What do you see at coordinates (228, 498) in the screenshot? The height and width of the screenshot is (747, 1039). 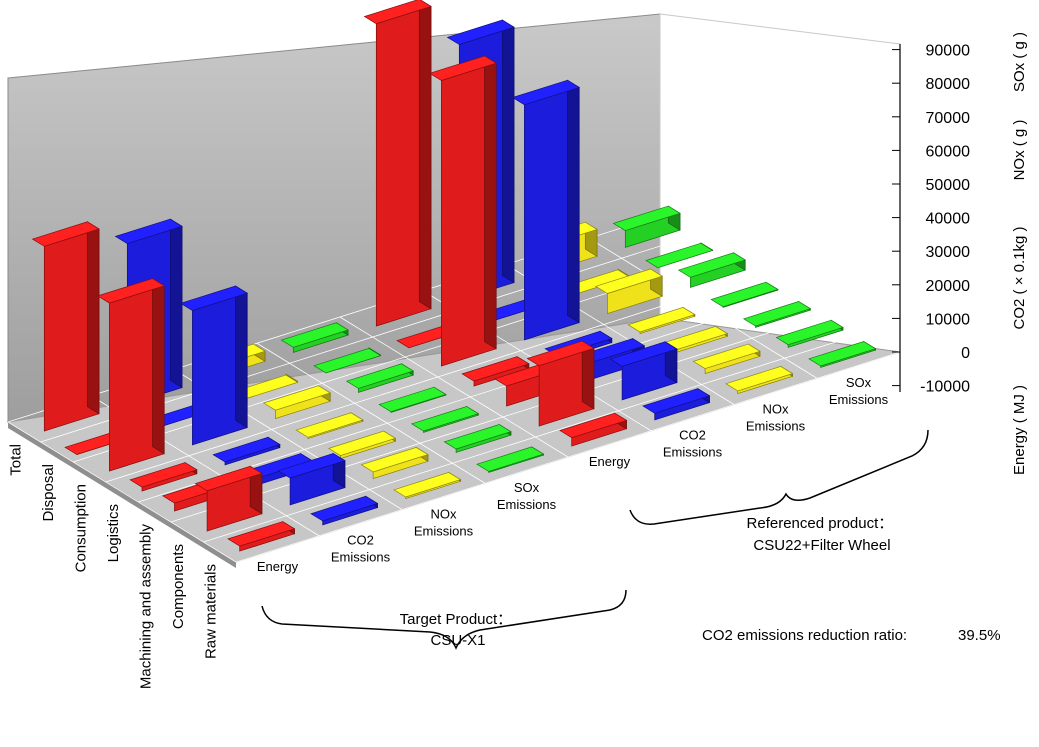 I see `bar-target-product-components-energy` at bounding box center [228, 498].